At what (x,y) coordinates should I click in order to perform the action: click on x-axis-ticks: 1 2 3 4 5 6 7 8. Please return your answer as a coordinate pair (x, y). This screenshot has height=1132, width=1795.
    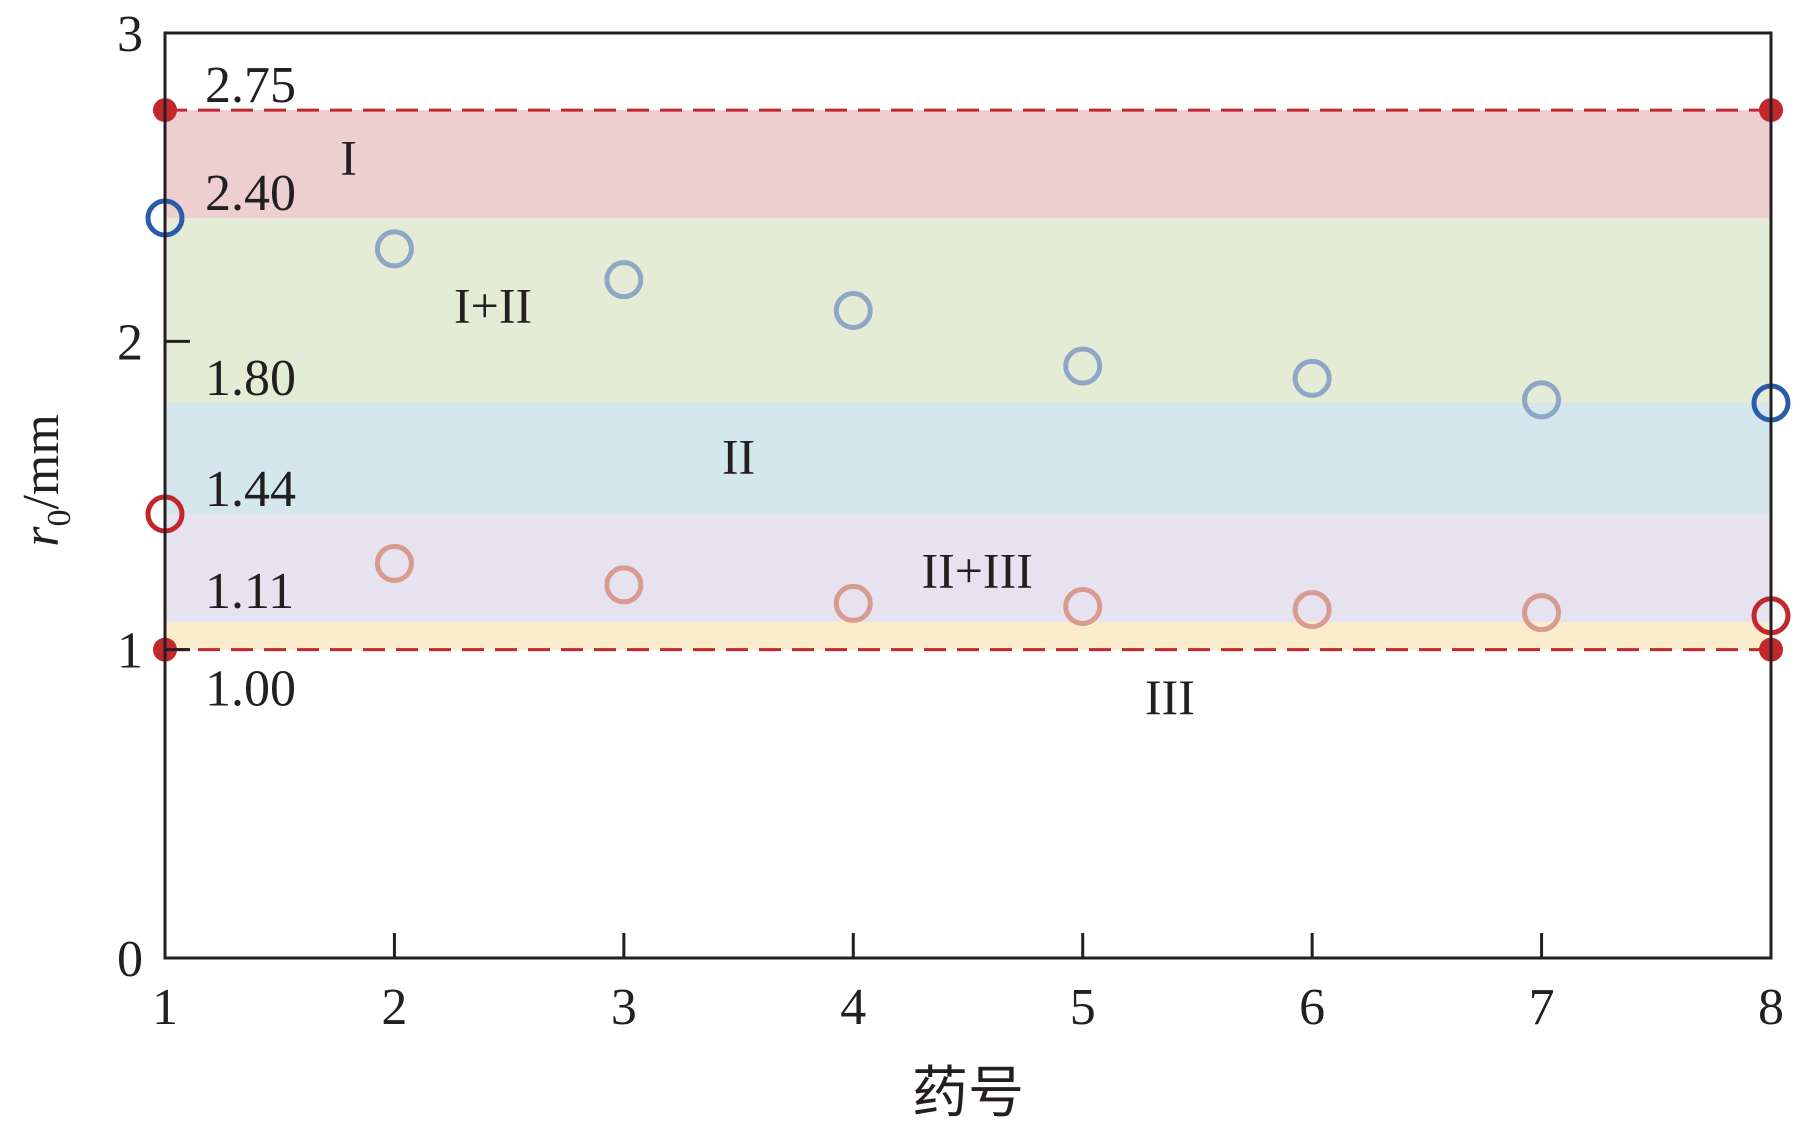
    Looking at the image, I should click on (968, 984).